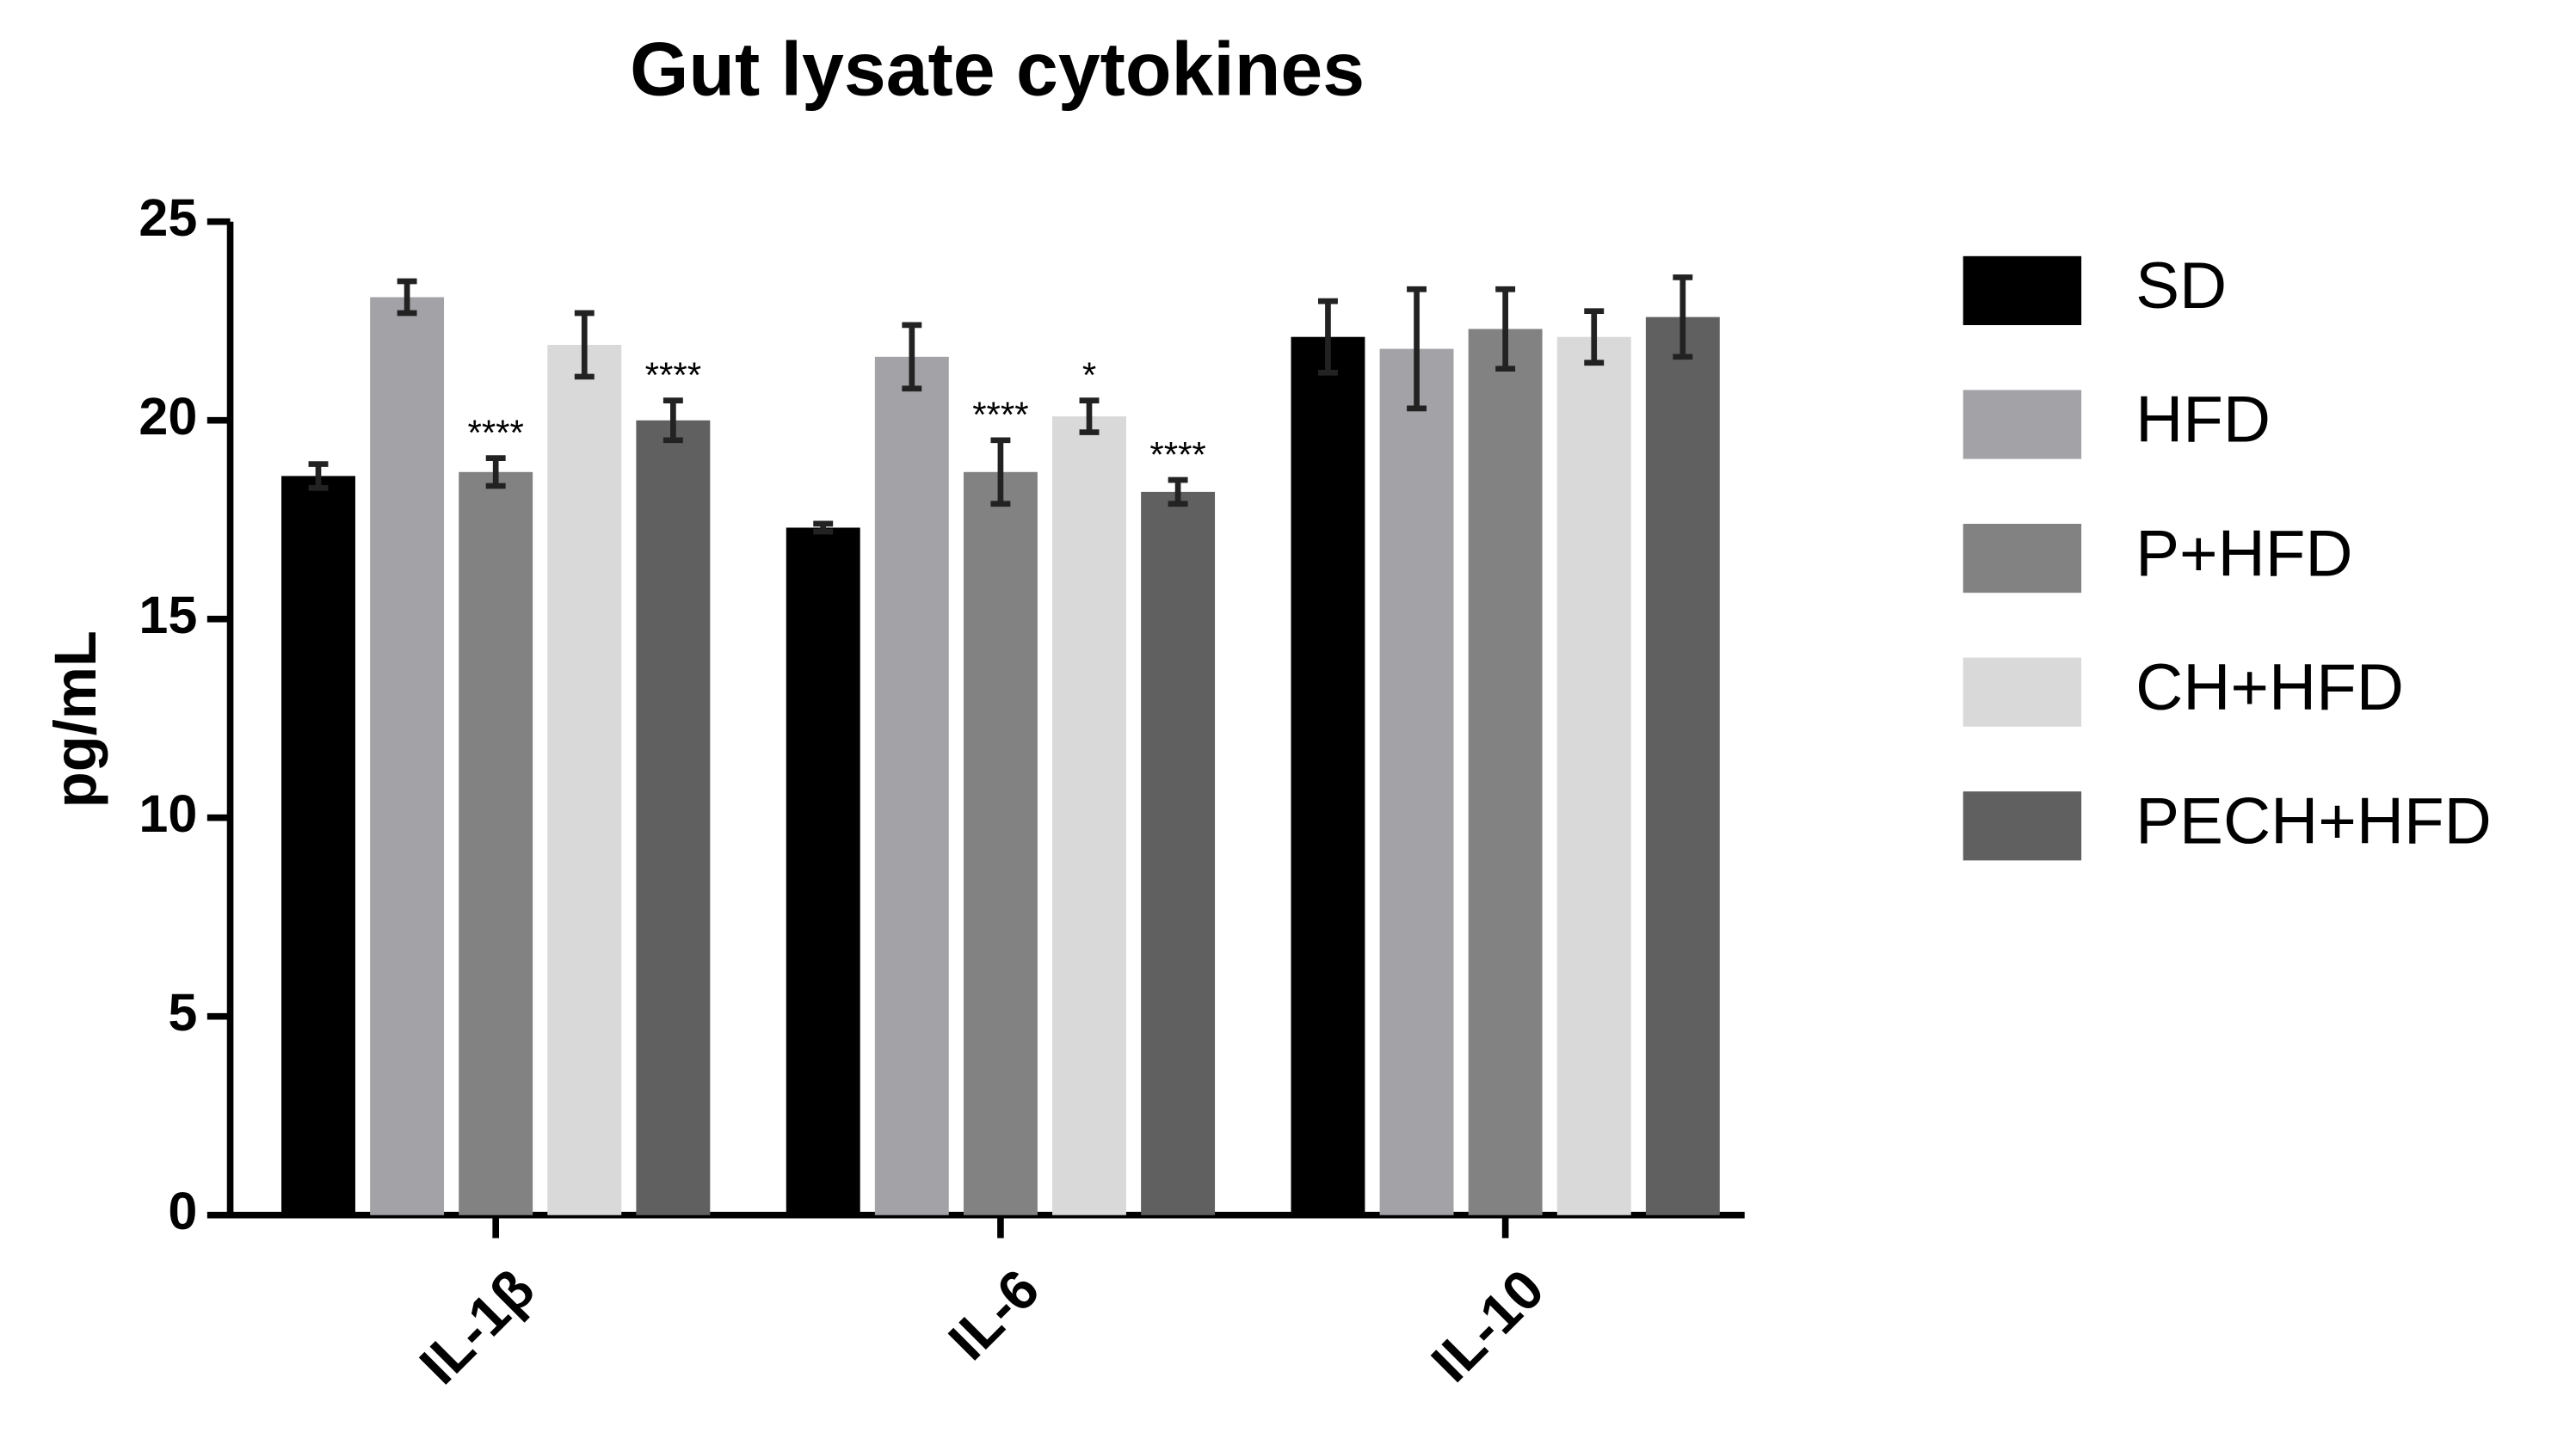 The height and width of the screenshot is (1445, 2576). What do you see at coordinates (168, 218) in the screenshot?
I see `y-tick-label: 25` at bounding box center [168, 218].